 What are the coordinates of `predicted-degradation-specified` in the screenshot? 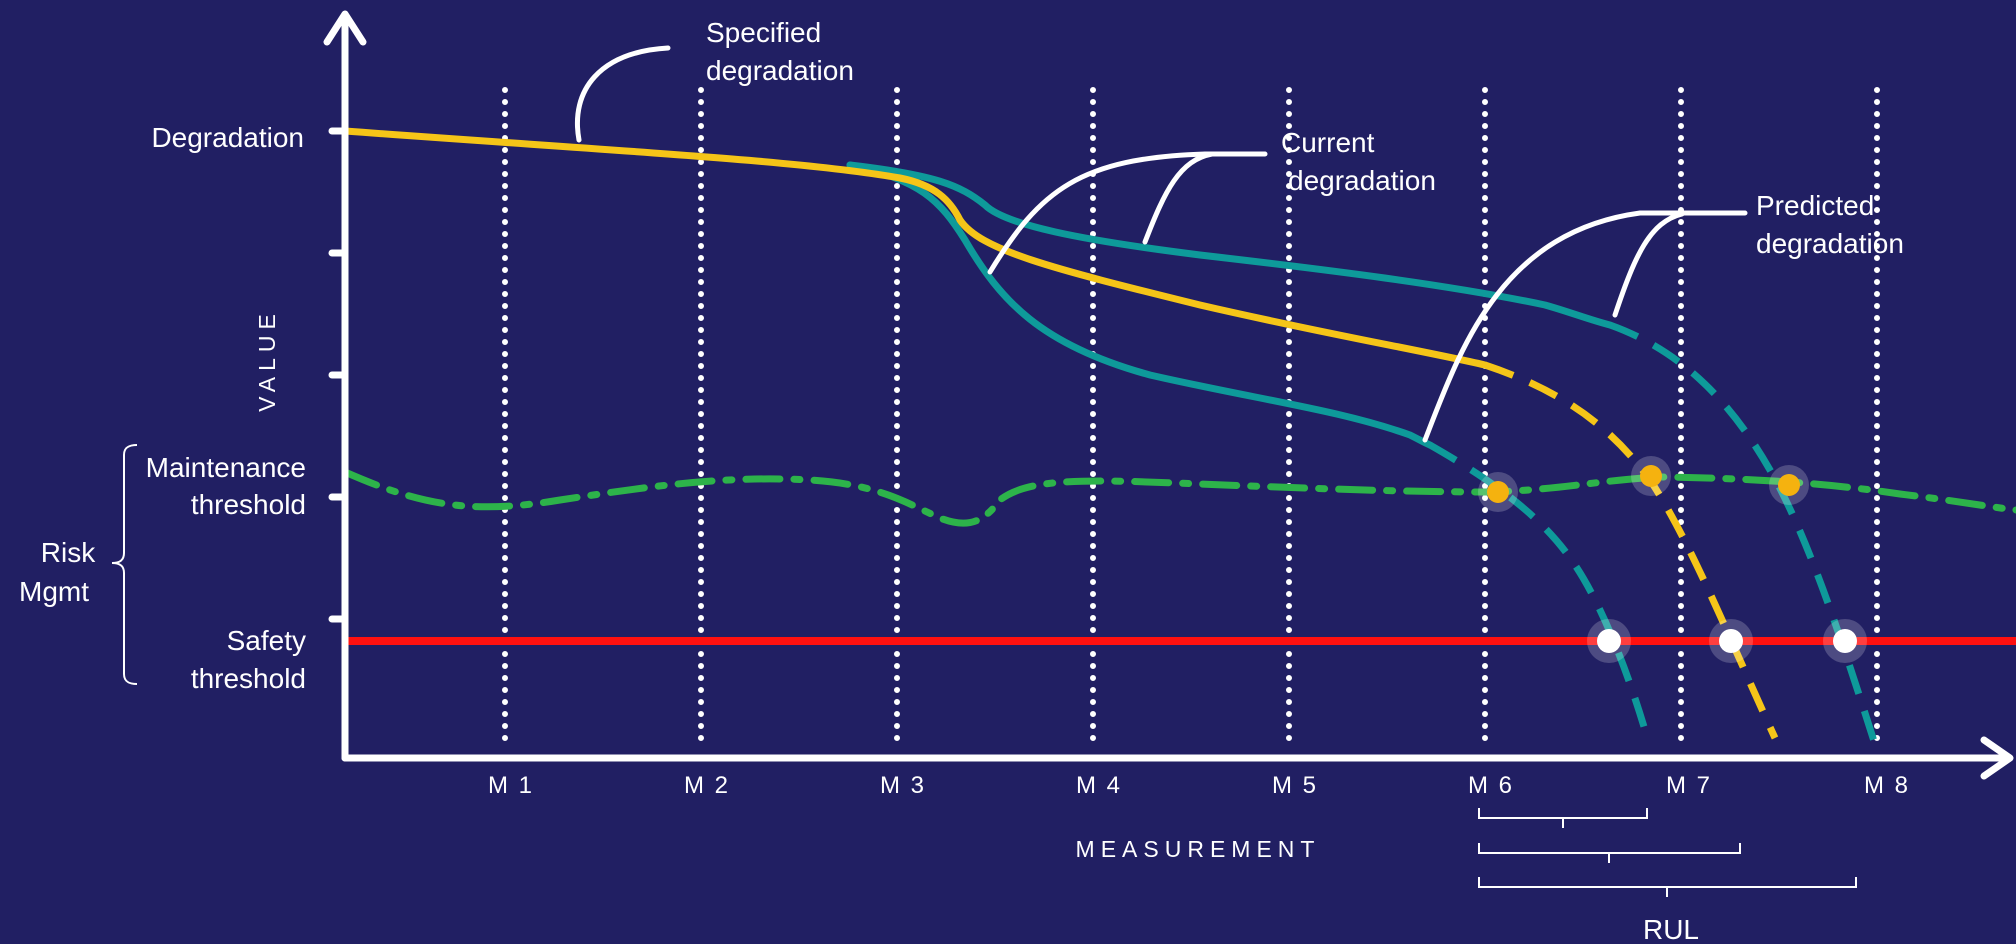 It's located at (1631, 550).